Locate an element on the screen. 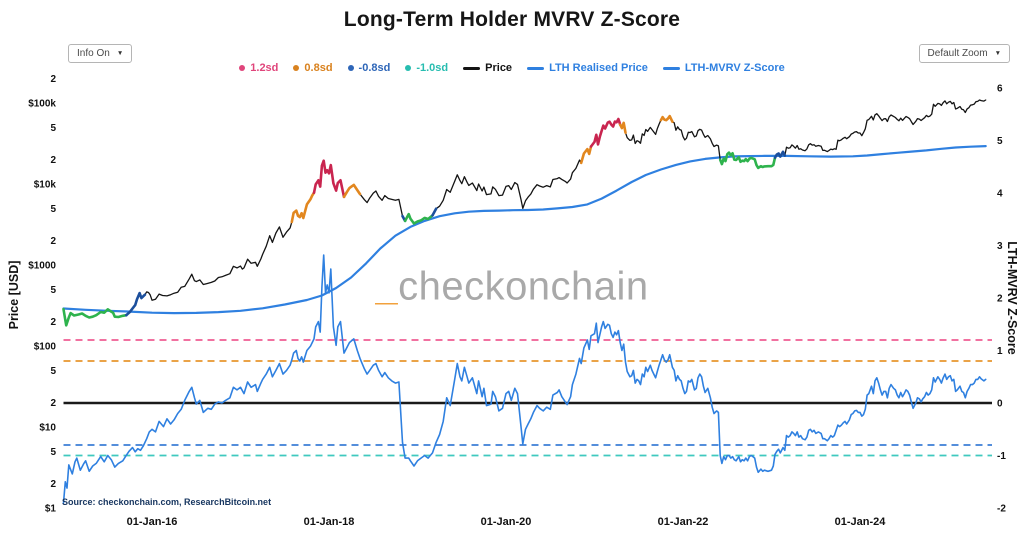 This screenshot has height=557, width=1024. watermark-underscore: _ is located at coordinates (386, 287).